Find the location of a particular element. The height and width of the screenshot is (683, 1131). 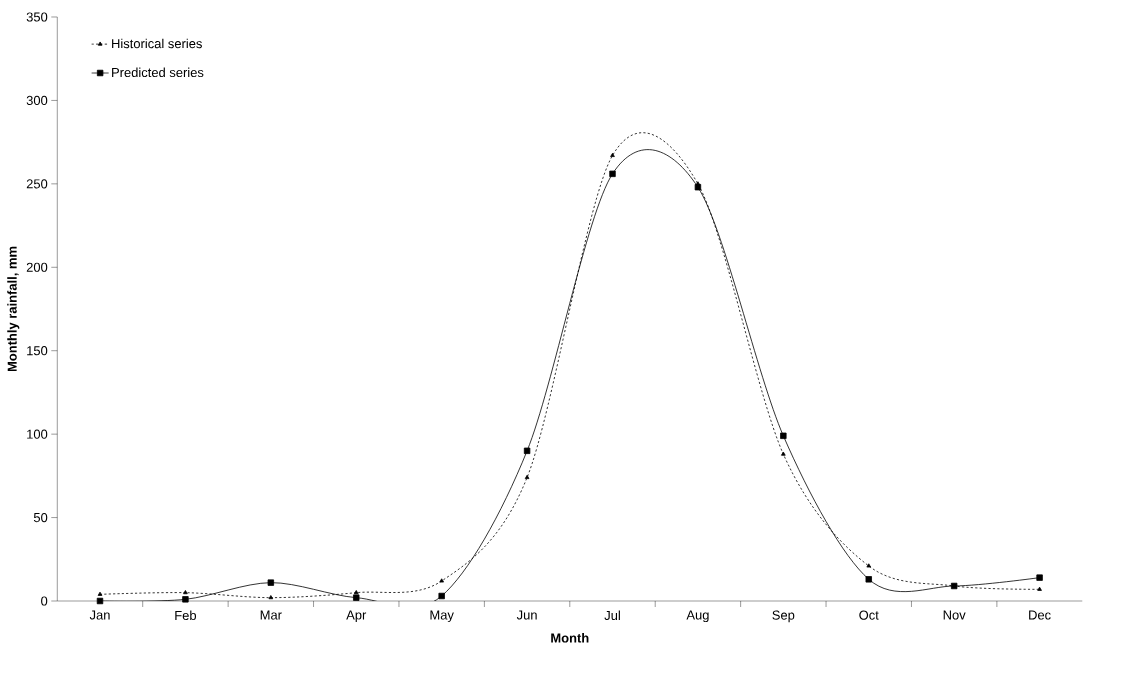

y-axis-title: Monthly rainfall, mm is located at coordinates (13, 309).